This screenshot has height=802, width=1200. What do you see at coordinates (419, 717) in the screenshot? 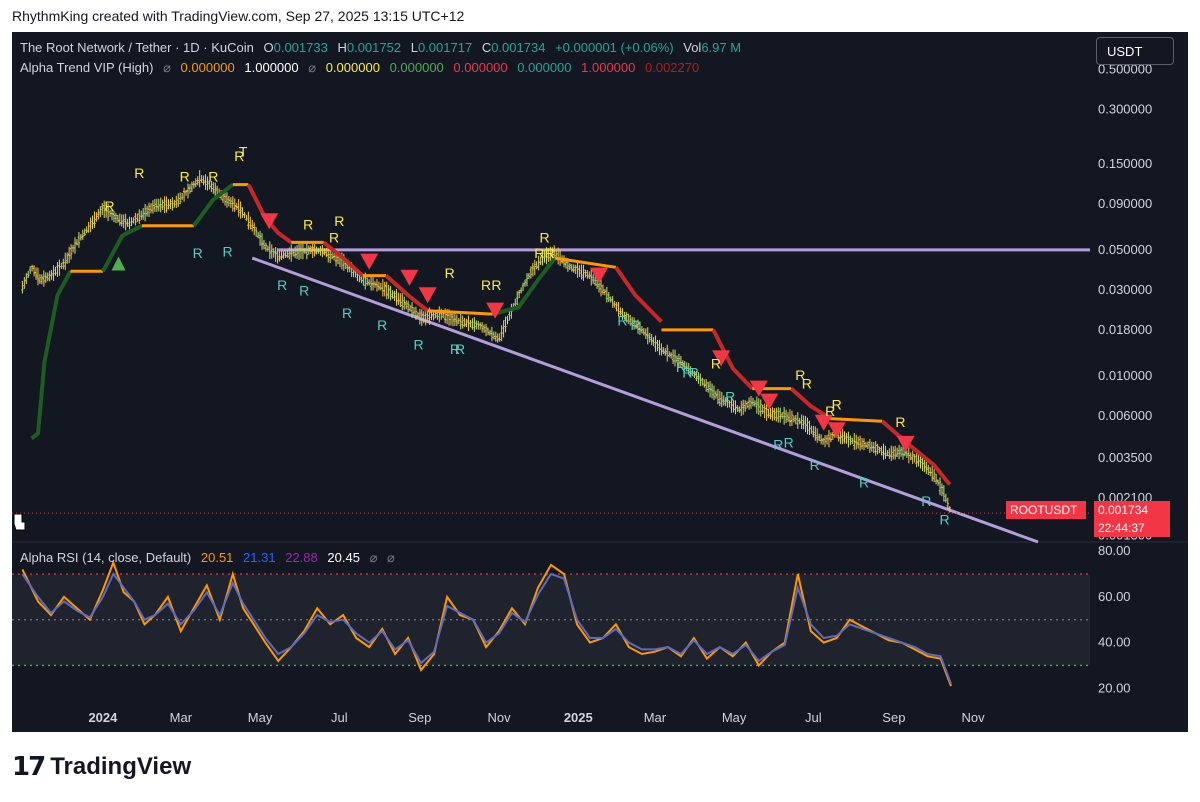
I see `time-axis-tick: Sep` at bounding box center [419, 717].